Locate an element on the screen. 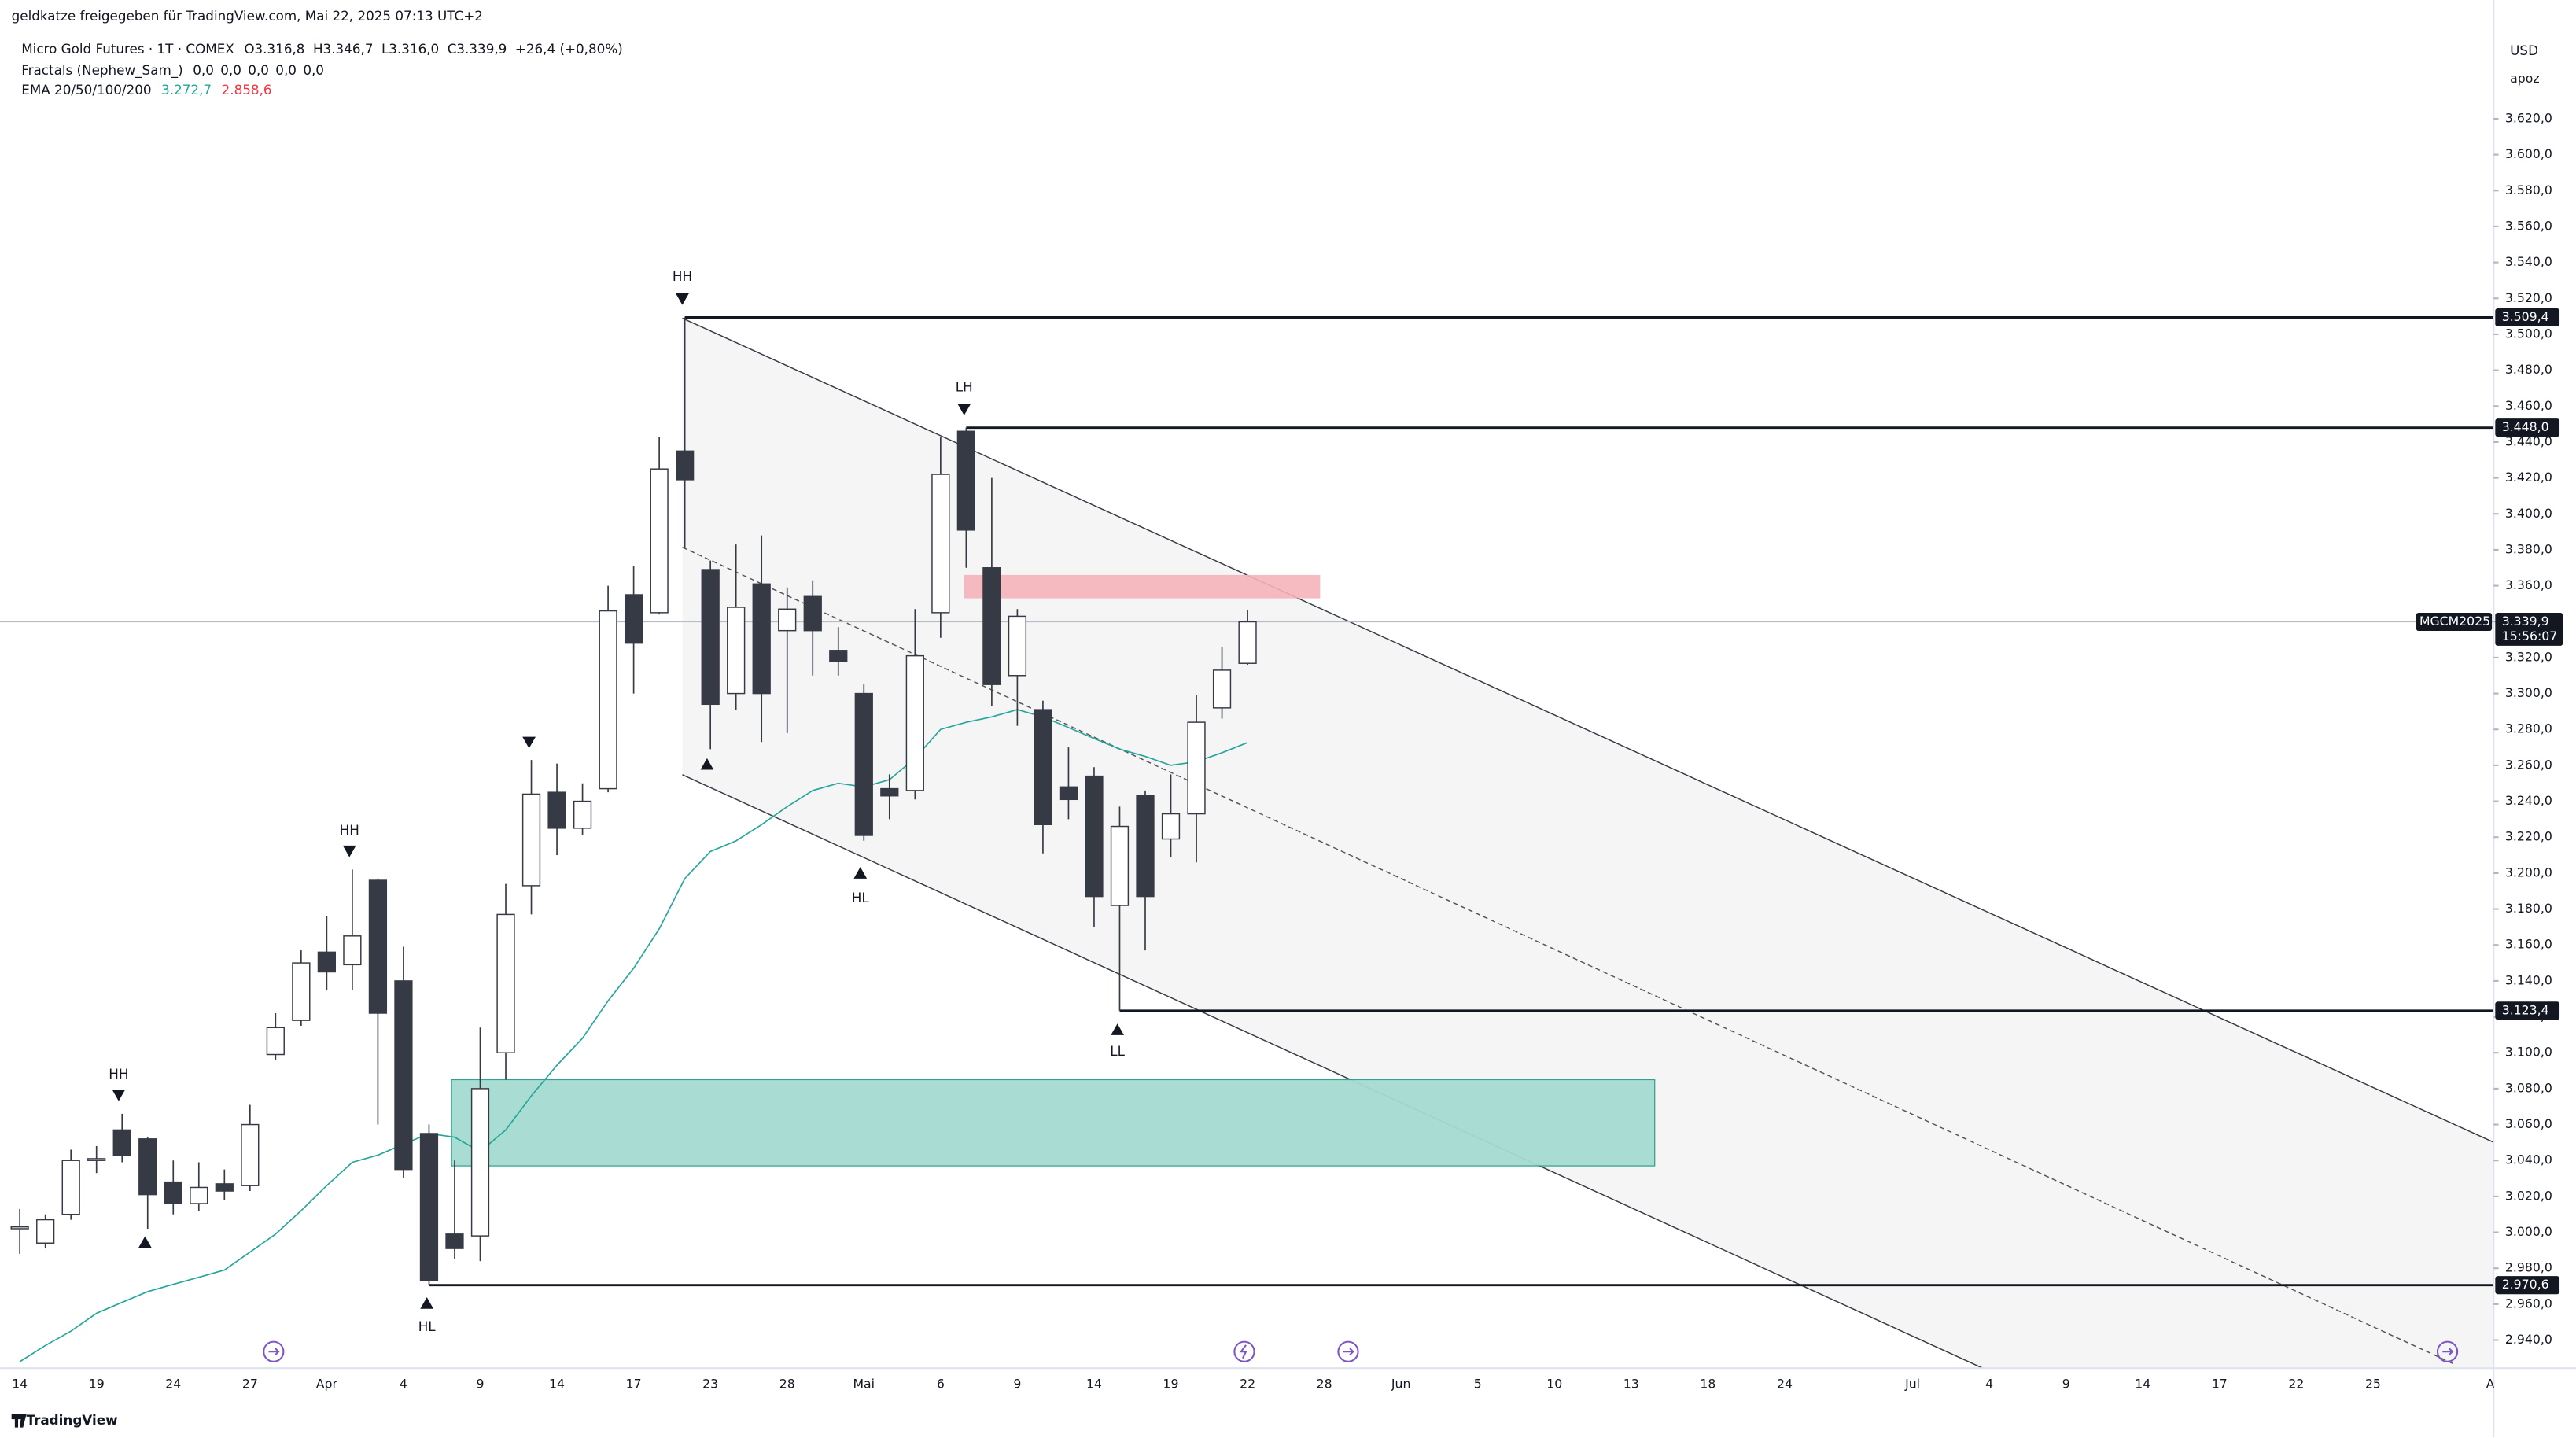 This screenshot has height=1438, width=2576. annotation: HH is located at coordinates (349, 830).